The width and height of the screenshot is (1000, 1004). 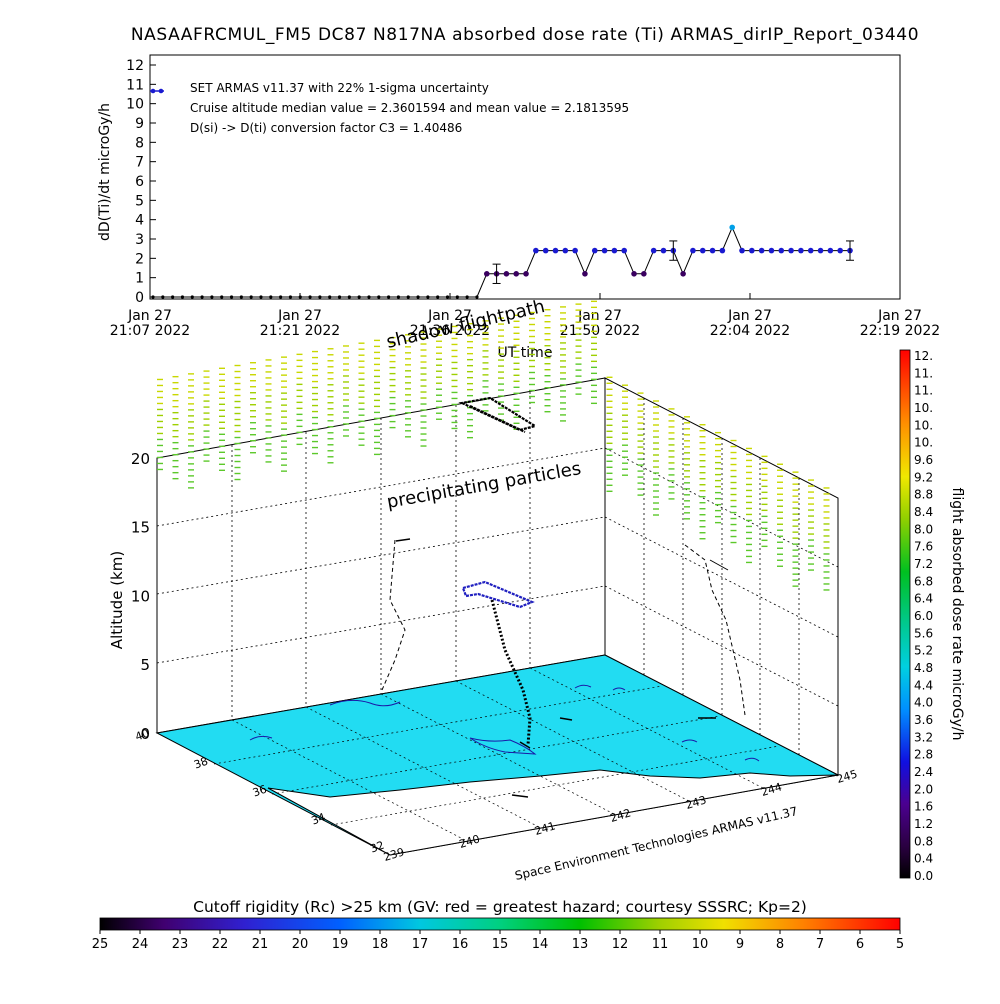 I want to click on land-shadow, so click(x=553, y=812).